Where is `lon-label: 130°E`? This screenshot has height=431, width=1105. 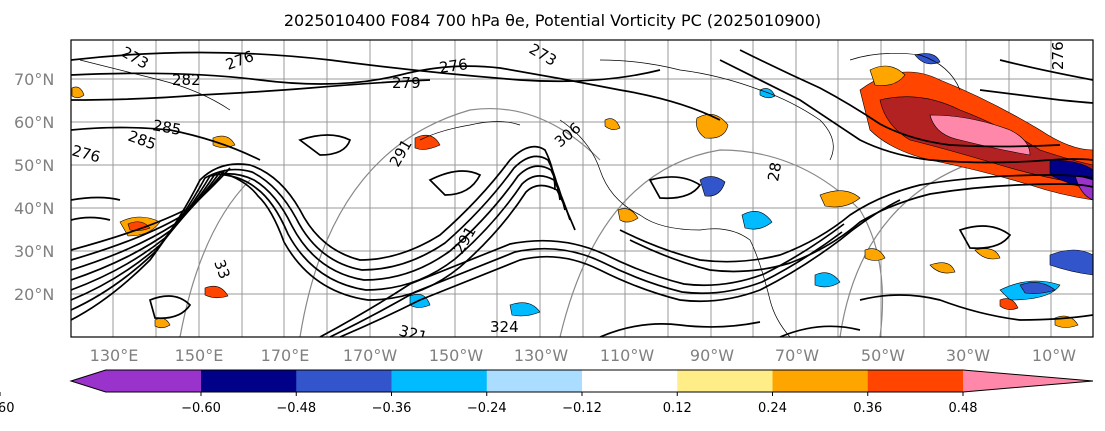
lon-label: 130°E is located at coordinates (114, 355).